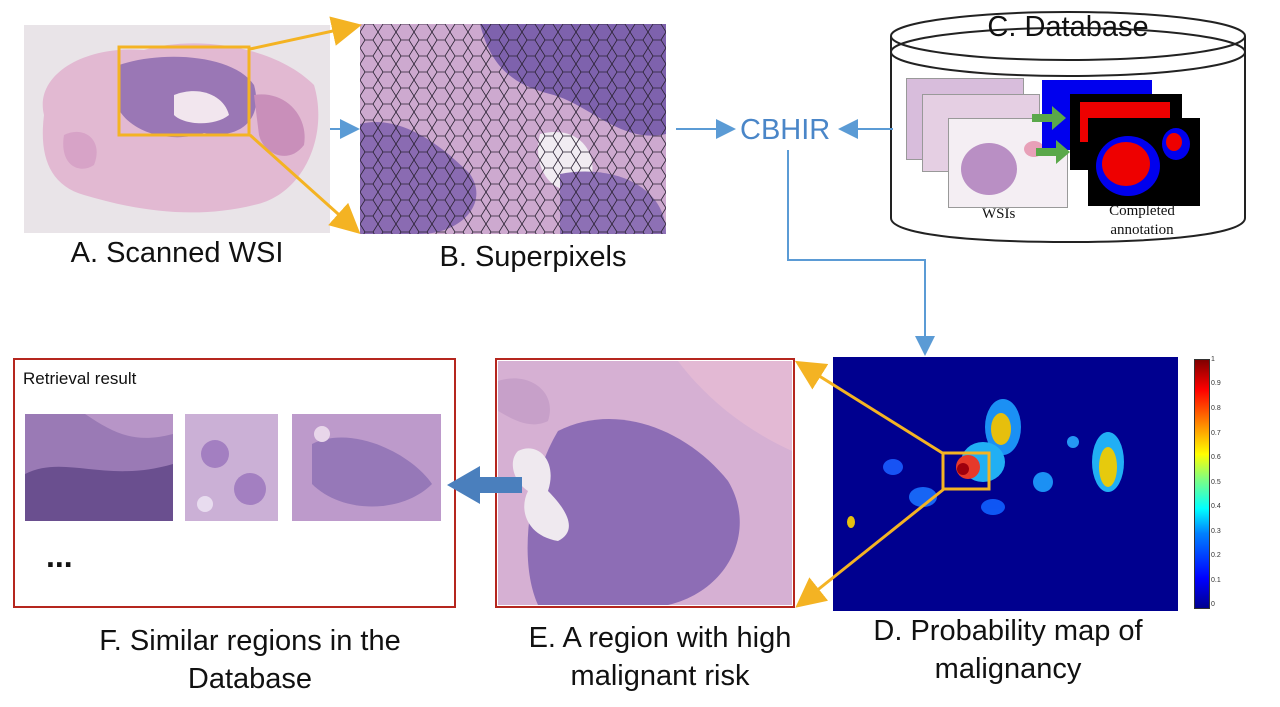 This screenshot has height=707, width=1280. What do you see at coordinates (1213, 604) in the screenshot?
I see `colorbar-tick: 0` at bounding box center [1213, 604].